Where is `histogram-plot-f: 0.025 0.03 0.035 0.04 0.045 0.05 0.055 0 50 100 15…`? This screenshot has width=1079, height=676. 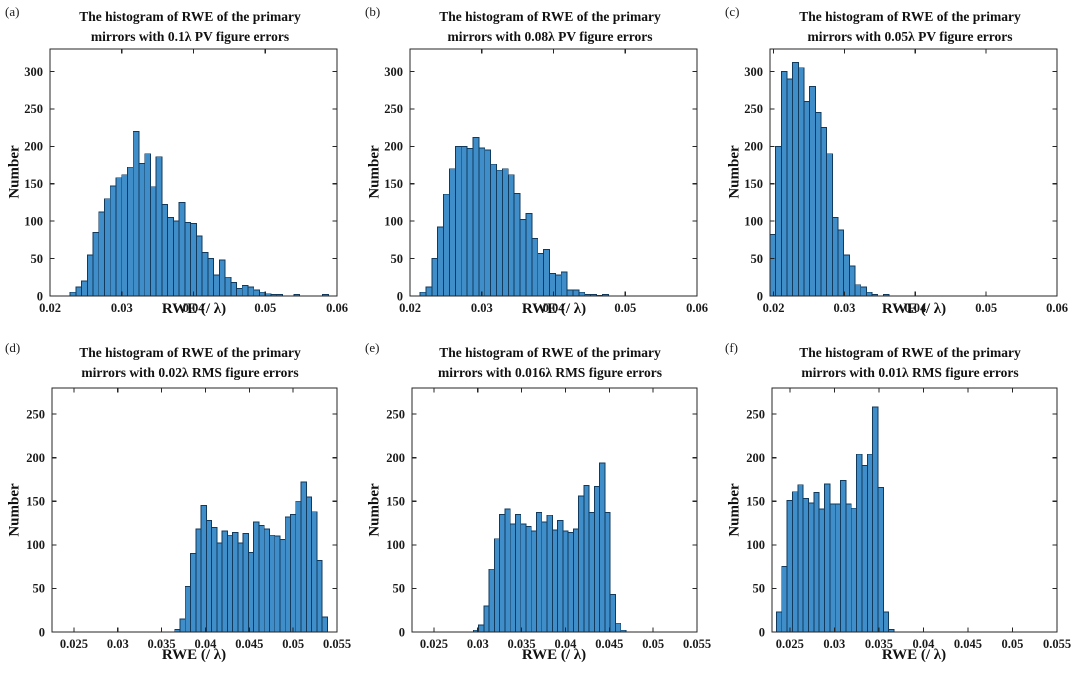
histogram-plot-f: 0.025 0.03 0.035 0.04 0.045 0.05 0.055 0 50 100 15… is located at coordinates (908, 519).